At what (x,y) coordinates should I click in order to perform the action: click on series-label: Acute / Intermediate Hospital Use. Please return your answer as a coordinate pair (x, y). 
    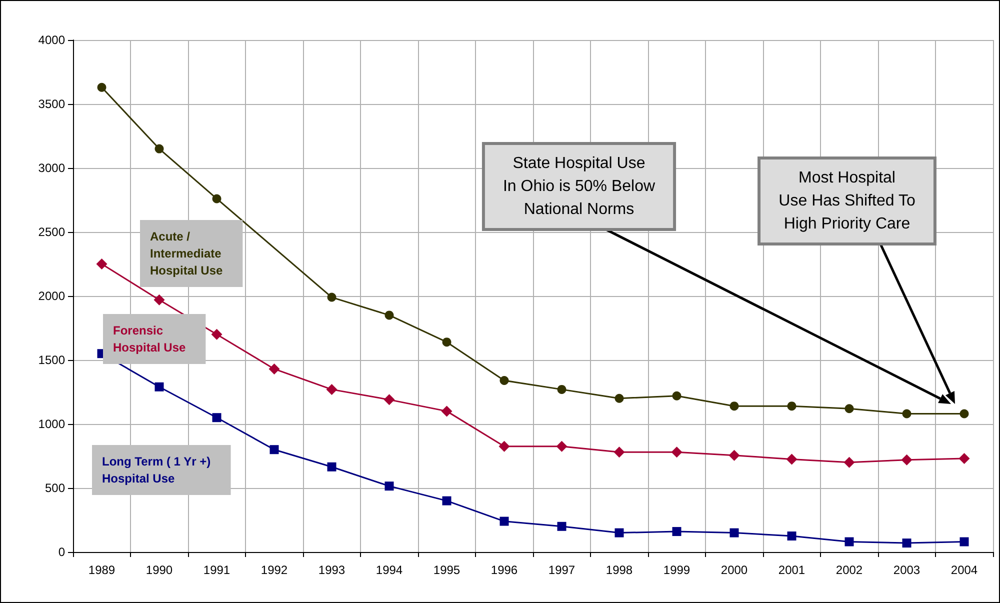
    Looking at the image, I should click on (187, 254).